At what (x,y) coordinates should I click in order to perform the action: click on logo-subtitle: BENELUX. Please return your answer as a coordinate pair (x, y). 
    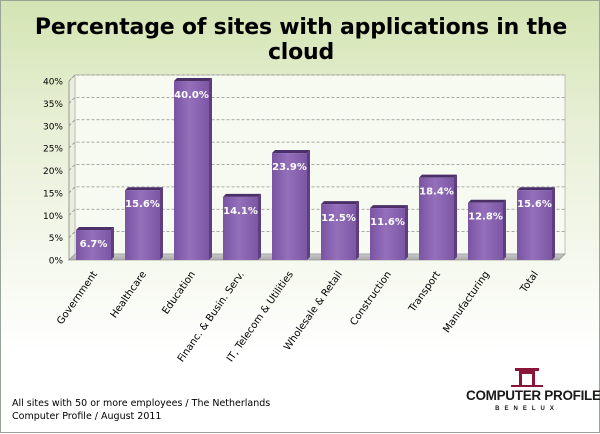
    Looking at the image, I should click on (527, 409).